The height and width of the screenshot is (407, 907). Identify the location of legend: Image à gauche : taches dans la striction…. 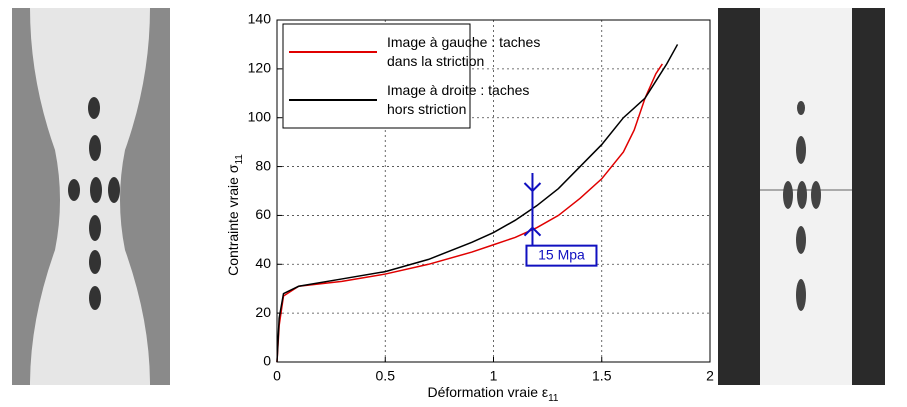
(411, 76).